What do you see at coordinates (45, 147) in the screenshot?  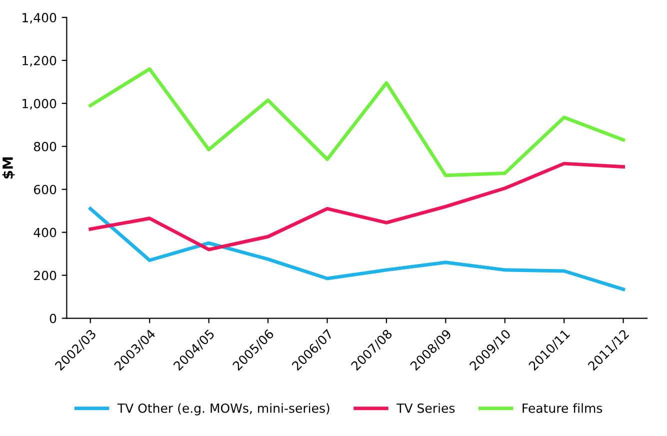 I see `y-tick-label: 800` at bounding box center [45, 147].